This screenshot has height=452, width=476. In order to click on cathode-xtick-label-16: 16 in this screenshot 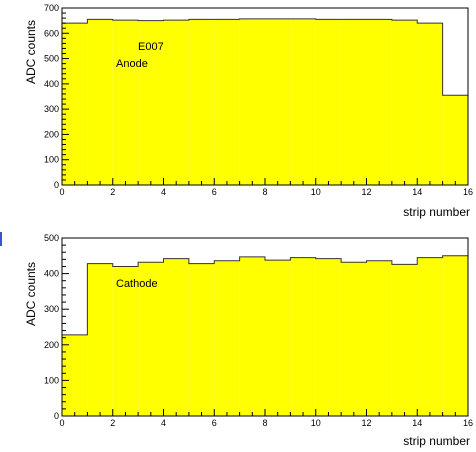, I will do `click(468, 423)`.